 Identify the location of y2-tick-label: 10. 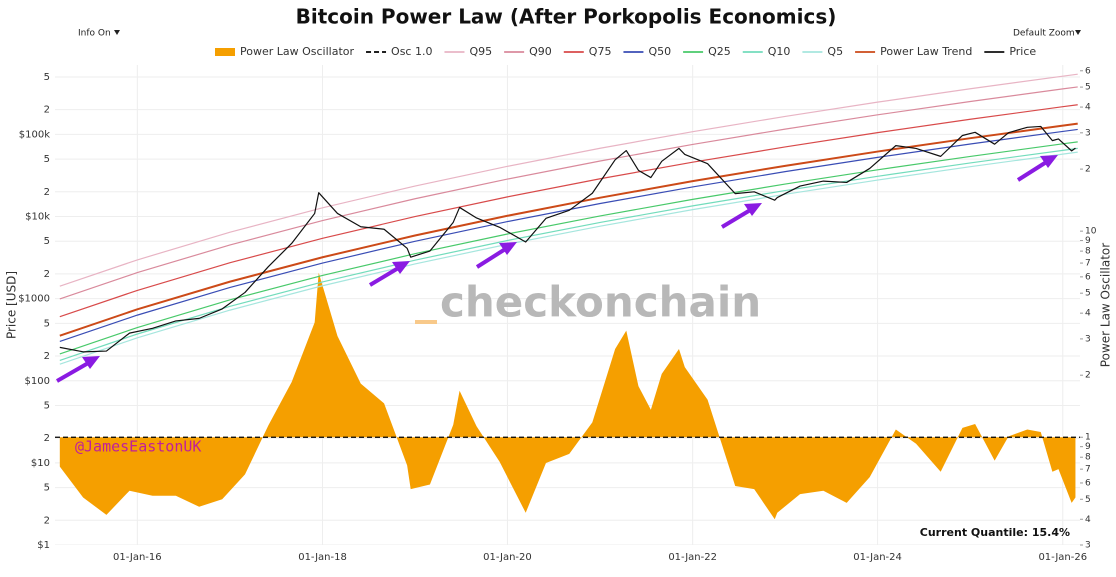
(1091, 232).